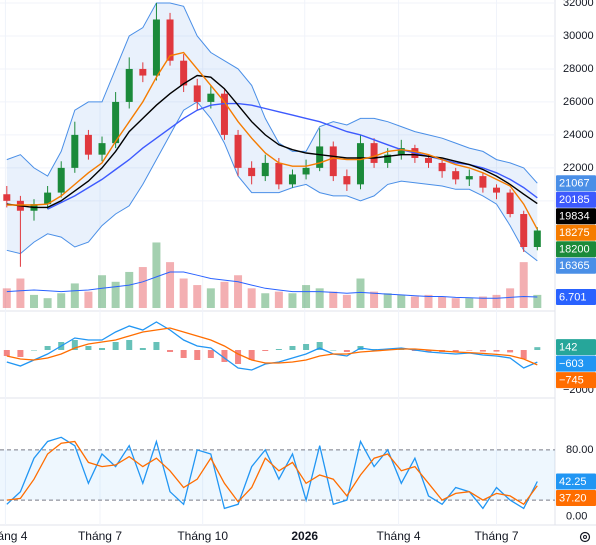  I want to click on settings-icon, so click(585, 537).